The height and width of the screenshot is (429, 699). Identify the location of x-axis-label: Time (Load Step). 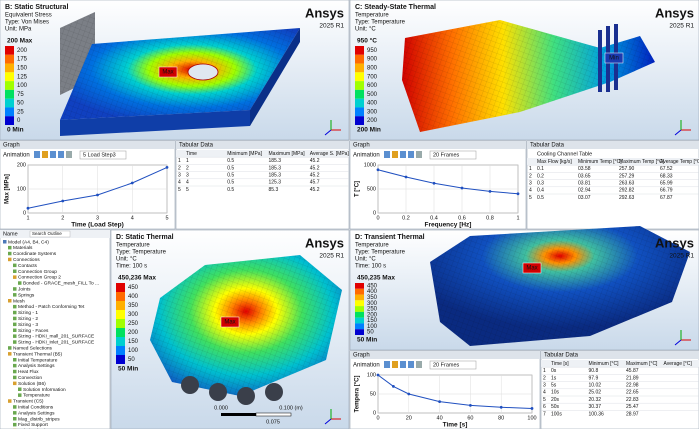
(97, 225).